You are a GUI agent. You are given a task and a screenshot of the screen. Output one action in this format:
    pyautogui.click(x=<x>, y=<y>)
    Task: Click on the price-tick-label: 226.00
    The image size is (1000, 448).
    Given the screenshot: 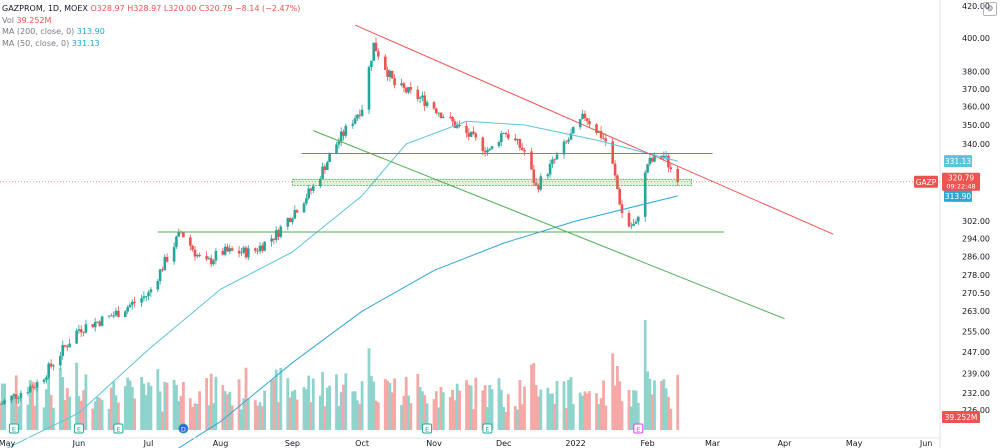 What is the action you would take?
    pyautogui.click(x=976, y=410)
    